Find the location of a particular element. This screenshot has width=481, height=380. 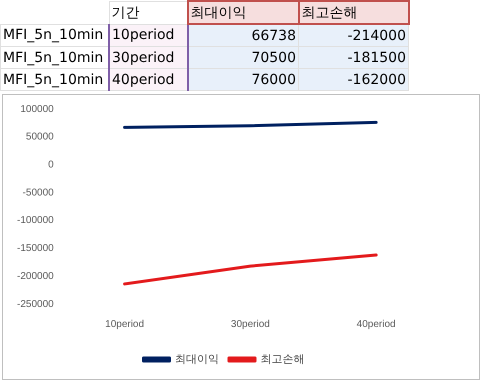

text: 최고손해 is located at coordinates (353, 12).